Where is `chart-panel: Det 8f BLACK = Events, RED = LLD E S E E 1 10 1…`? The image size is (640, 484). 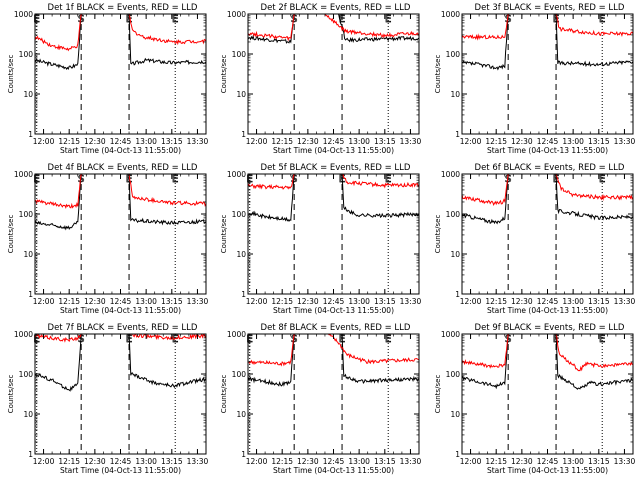 chart-panel: Det 8f BLACK = Events, RED = LLD E S E E 1 10 1… is located at coordinates (319, 400).